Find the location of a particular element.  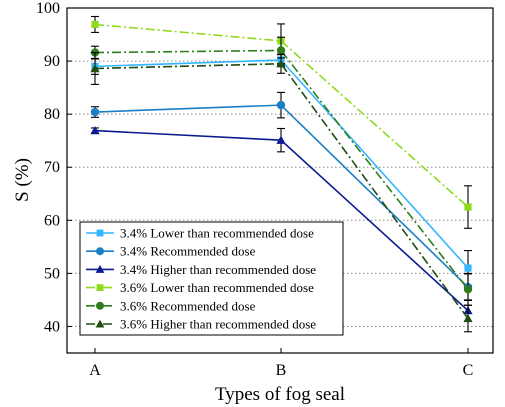

legend-label: 3.6% Higher than recommended dose is located at coordinates (218, 324).